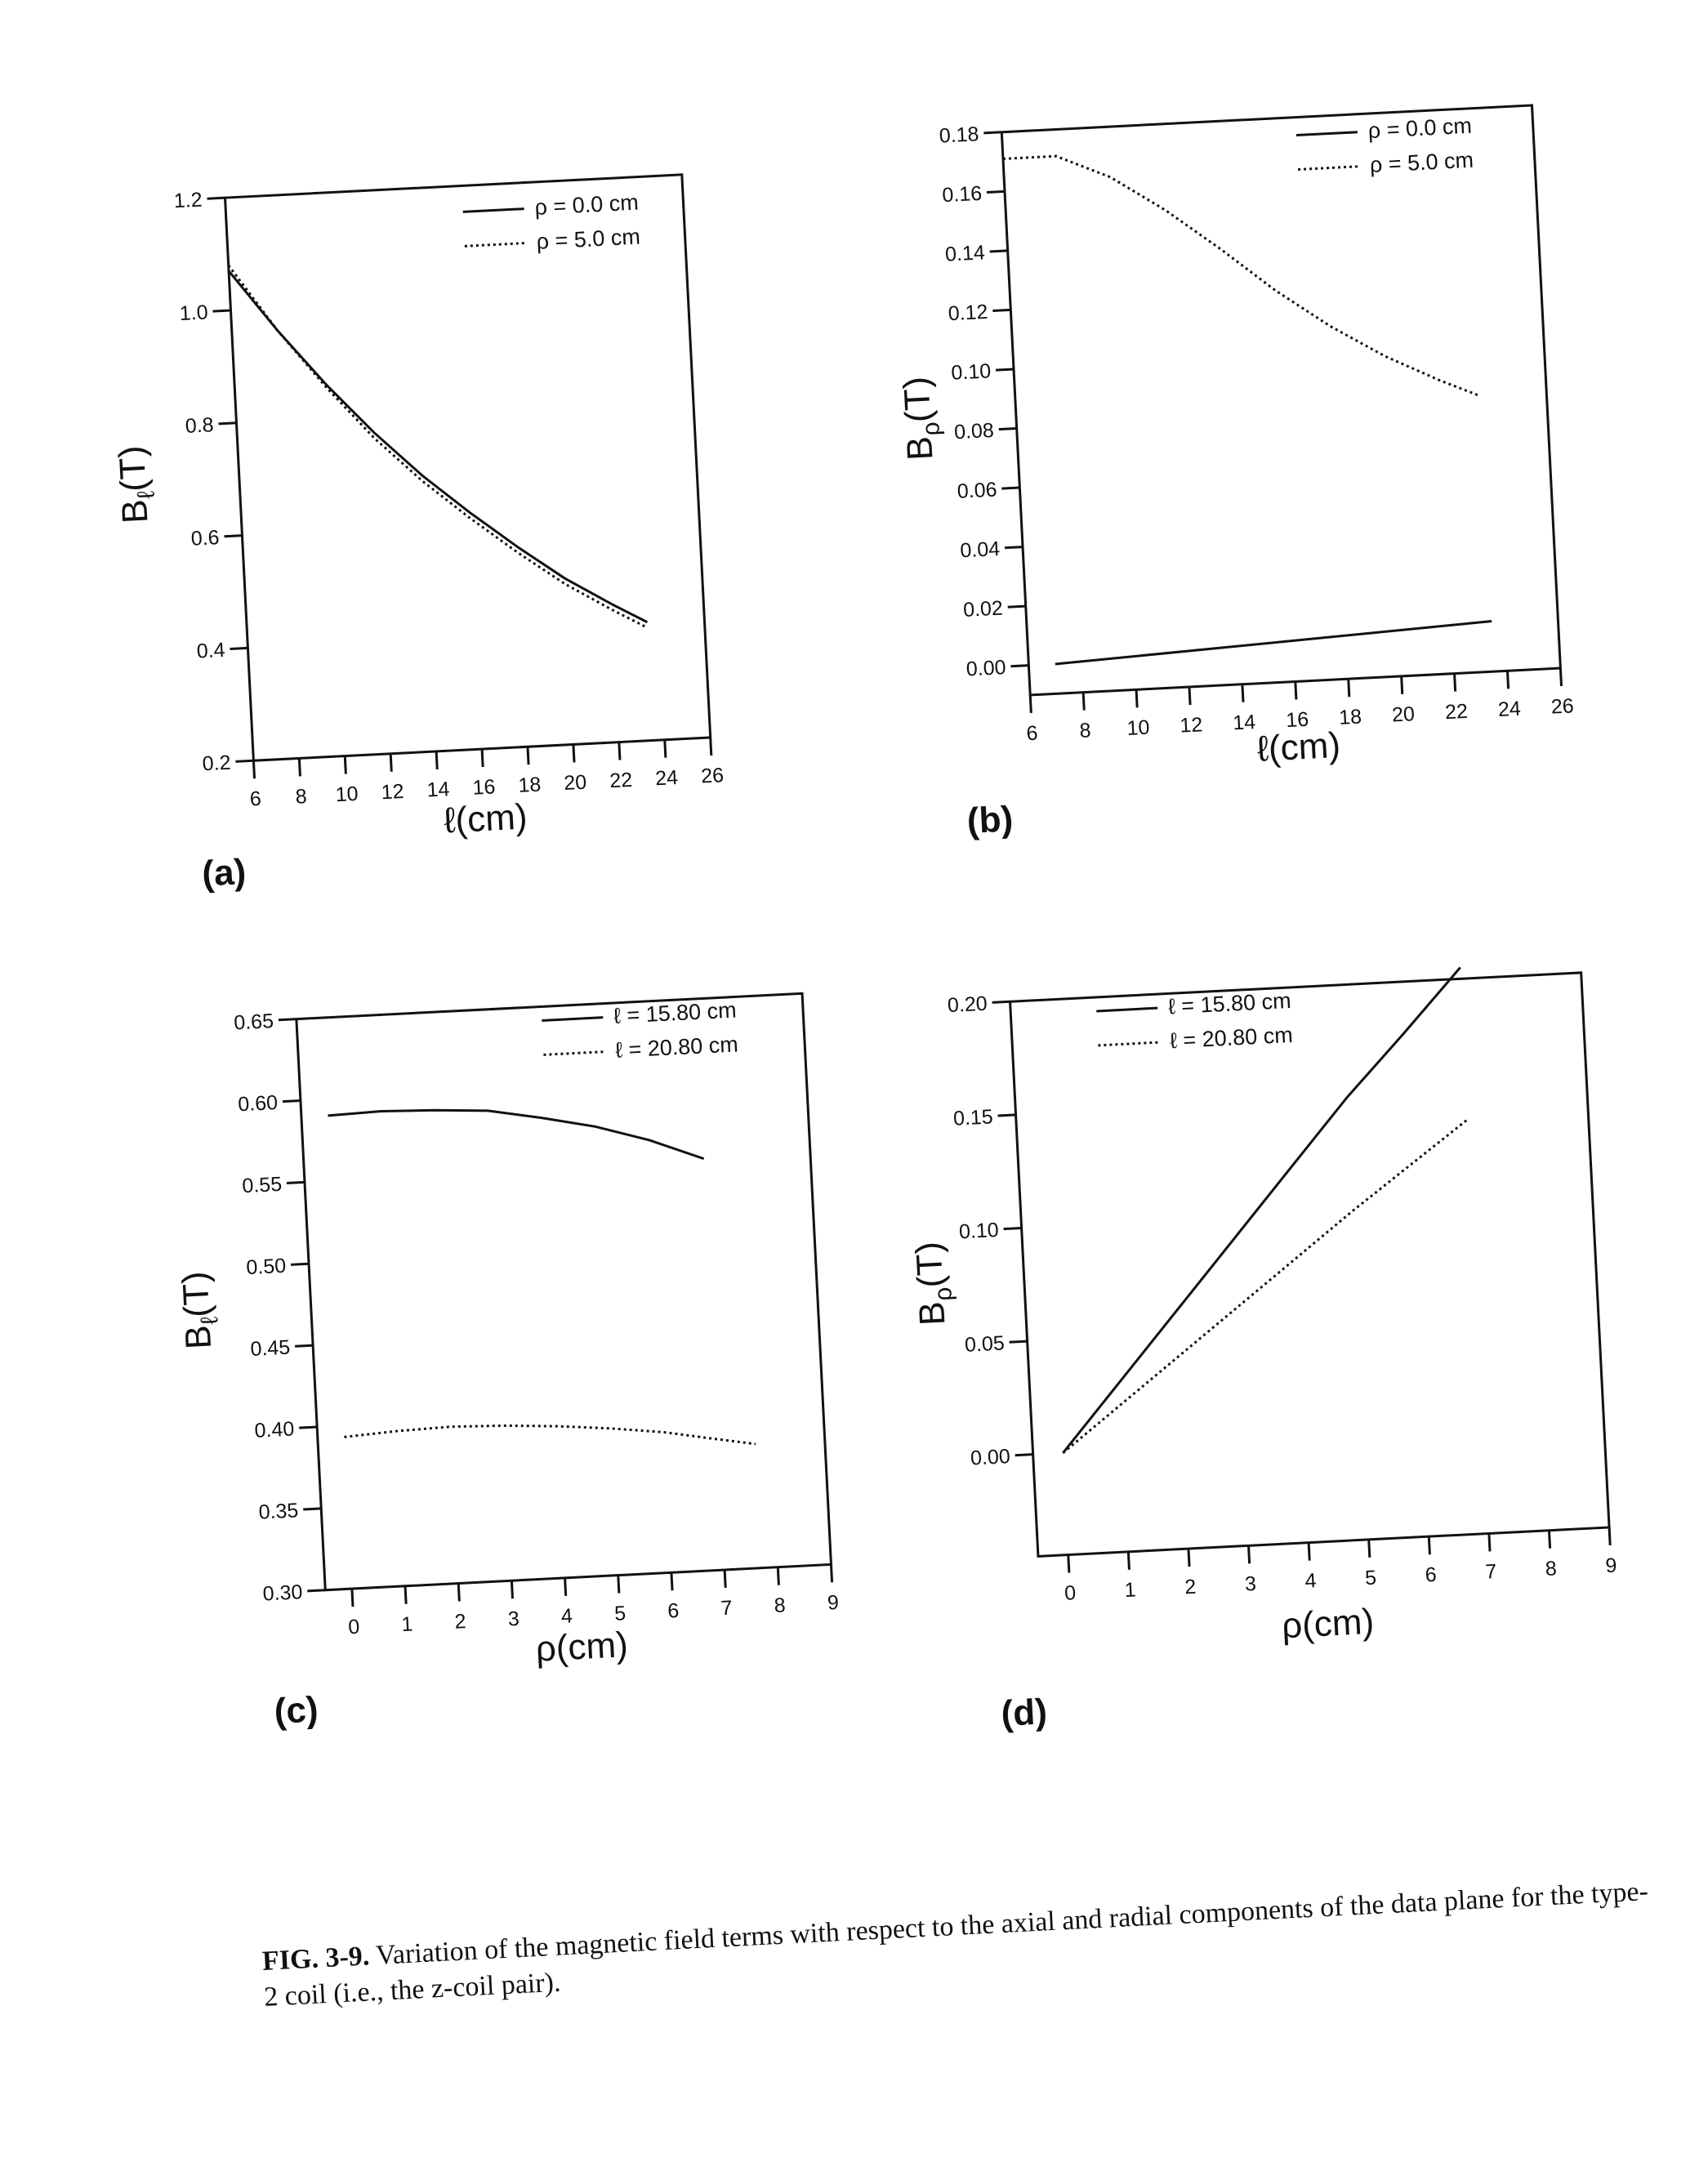 The width and height of the screenshot is (1708, 2180). What do you see at coordinates (485, 818) in the screenshot?
I see `x-axis-label-a: ℓ(cm)` at bounding box center [485, 818].